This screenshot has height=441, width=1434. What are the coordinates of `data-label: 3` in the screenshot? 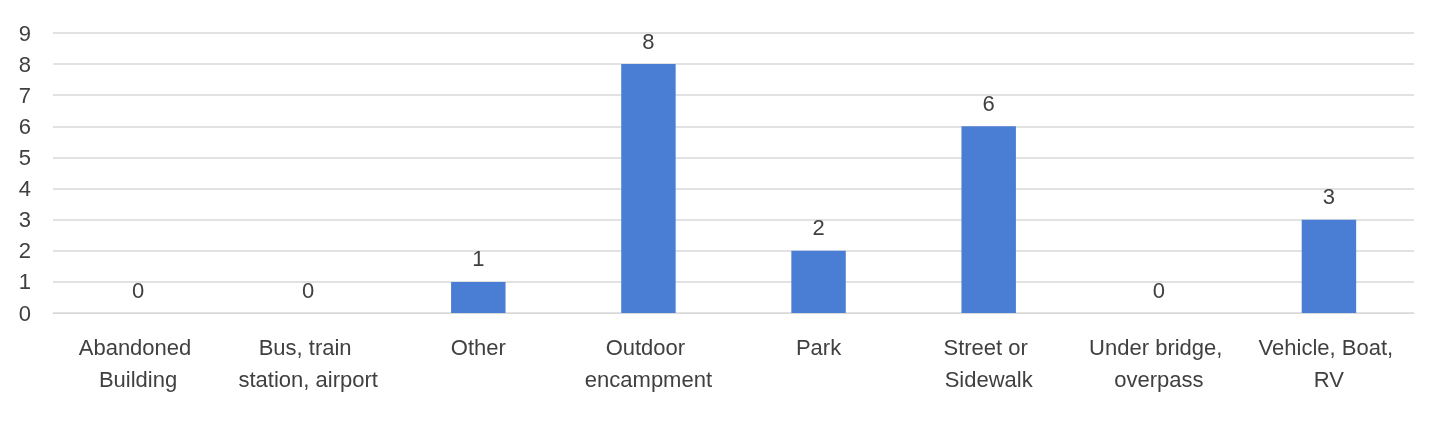 It's located at (1329, 197).